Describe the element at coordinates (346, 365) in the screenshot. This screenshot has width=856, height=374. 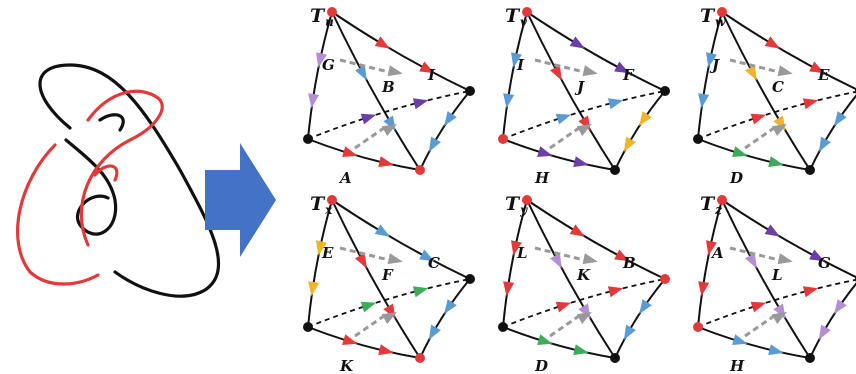
I see `face-label: K` at that location.